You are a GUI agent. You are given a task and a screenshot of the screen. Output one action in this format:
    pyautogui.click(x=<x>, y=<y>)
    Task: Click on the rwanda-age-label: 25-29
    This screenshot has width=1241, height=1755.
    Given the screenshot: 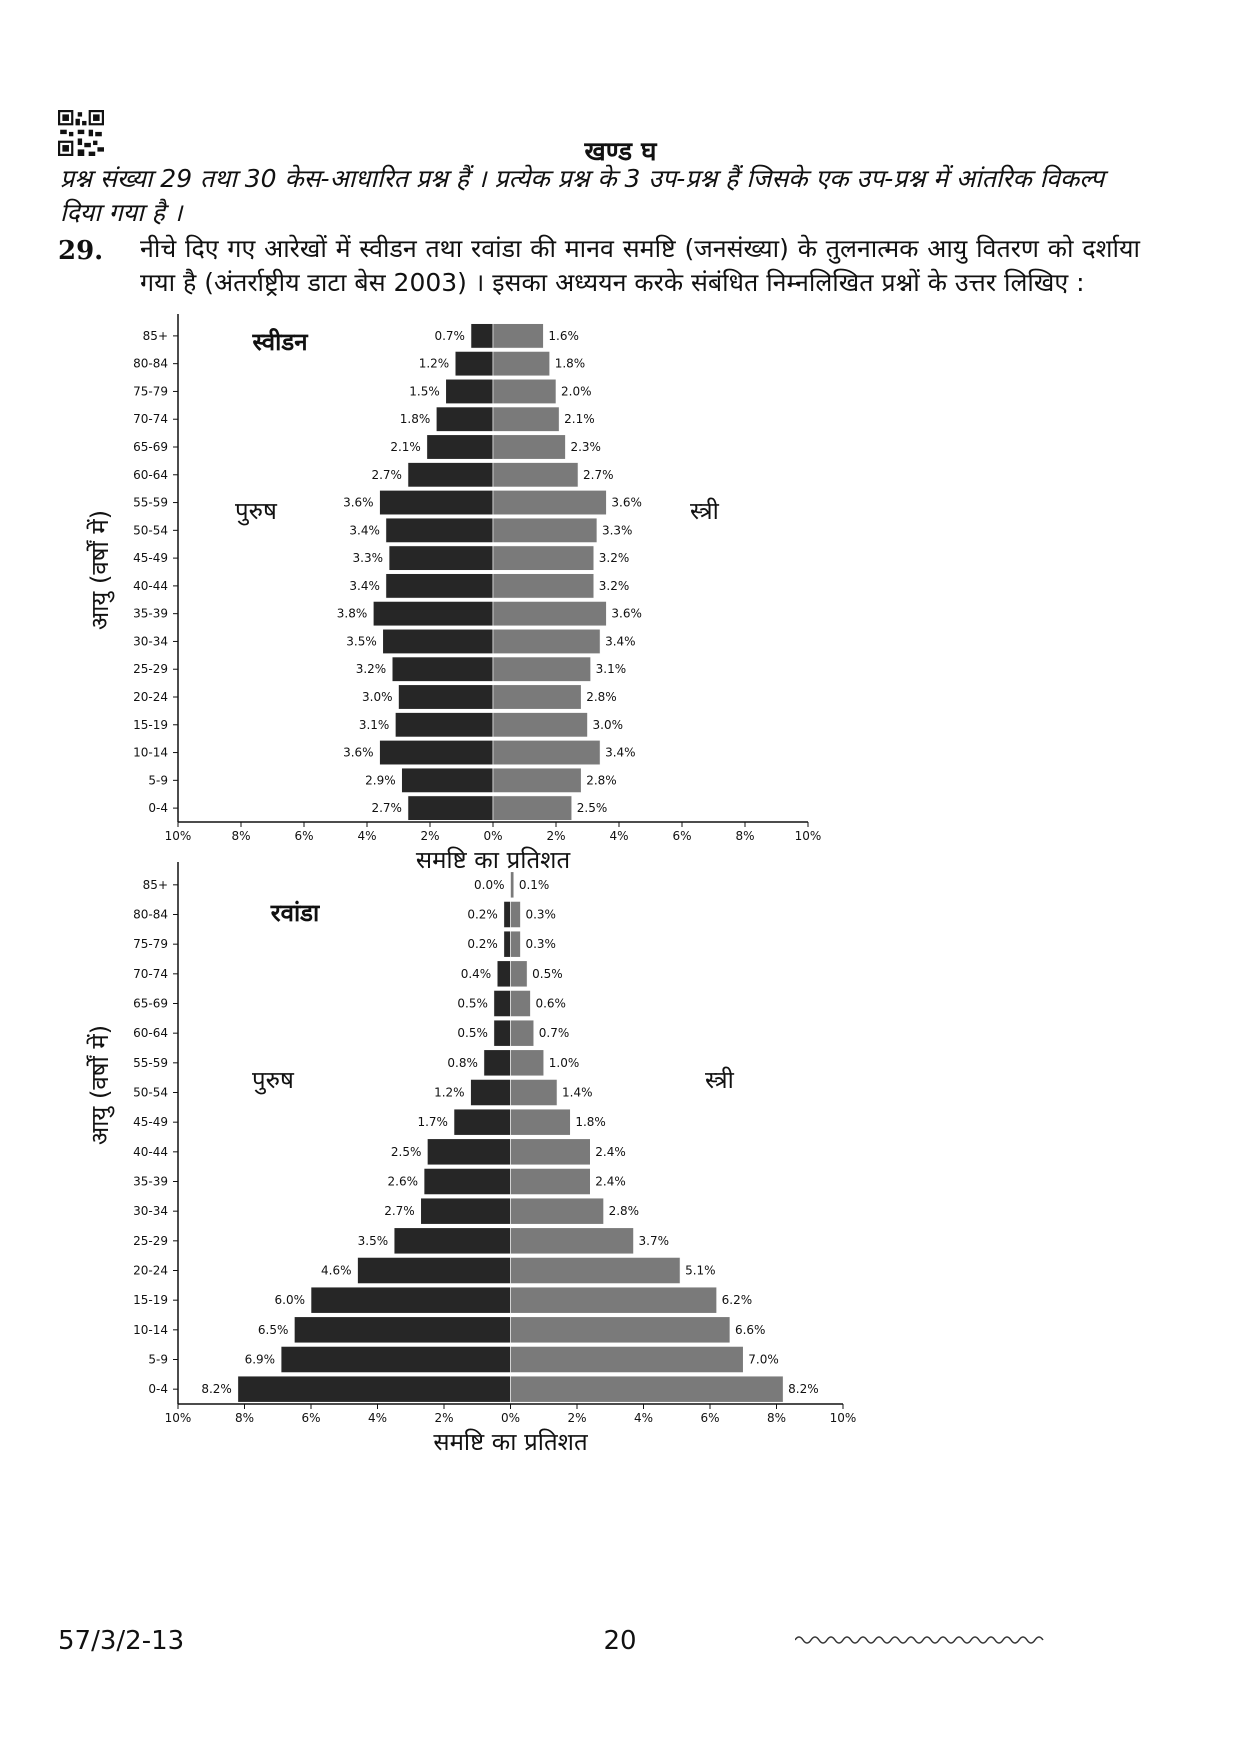 What is the action you would take?
    pyautogui.click(x=150, y=1241)
    